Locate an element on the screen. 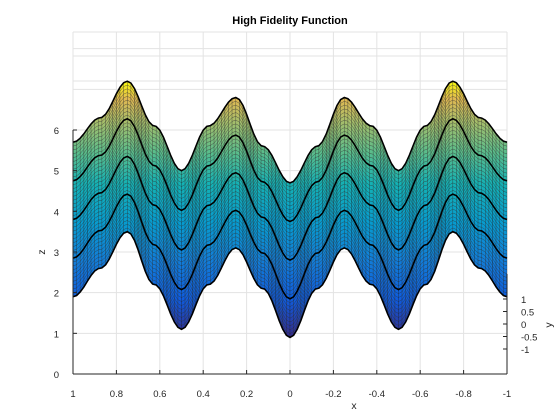 This screenshot has height=420, width=560. x-tick-label: -1 is located at coordinates (507, 394).